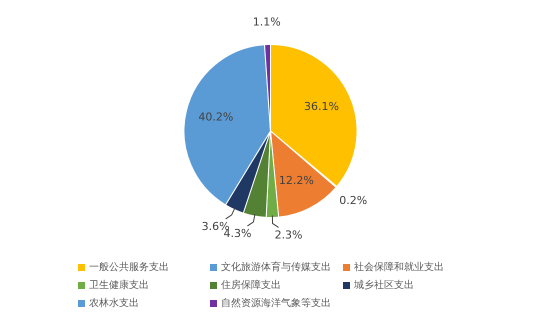 The image size is (541, 327). Describe the element at coordinates (266, 21) in the screenshot. I see `data-label: 1.1%` at that location.